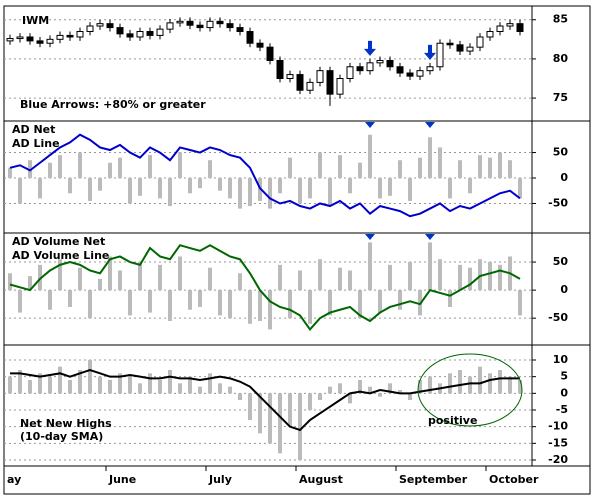 Image resolution: width=594 pixels, height=500 pixels. What do you see at coordinates (514, 479) in the screenshot?
I see `x-tick-label: October` at bounding box center [514, 479].